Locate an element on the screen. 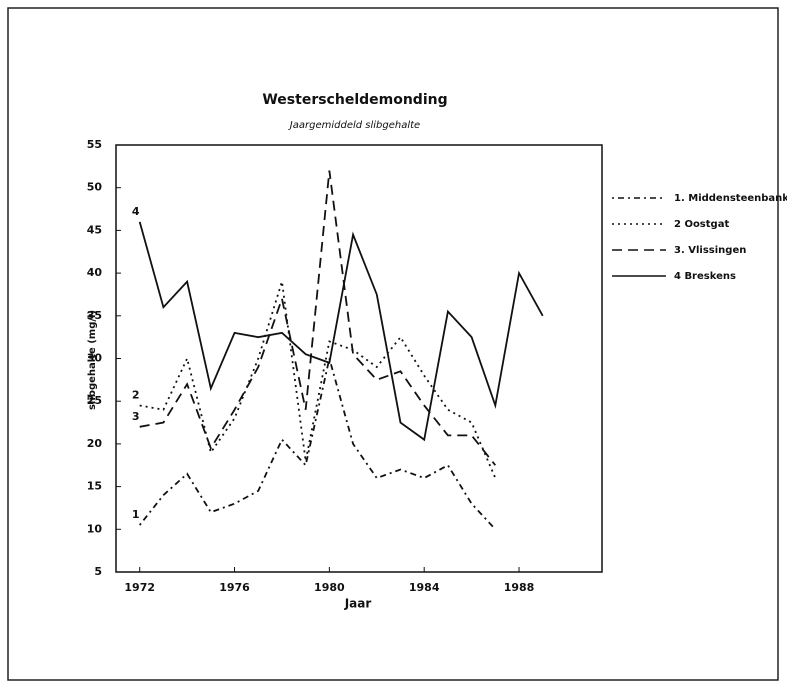  line-label: 3 is located at coordinates (136, 416).